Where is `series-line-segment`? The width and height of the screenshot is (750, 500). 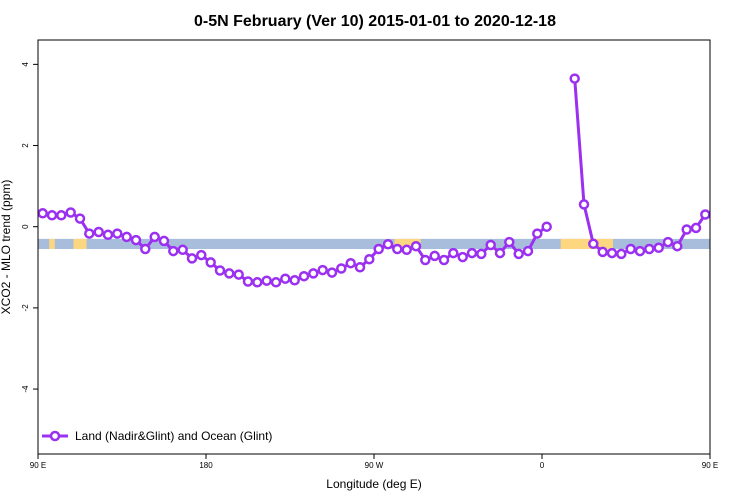
series-line-segment is located at coordinates (641, 167).